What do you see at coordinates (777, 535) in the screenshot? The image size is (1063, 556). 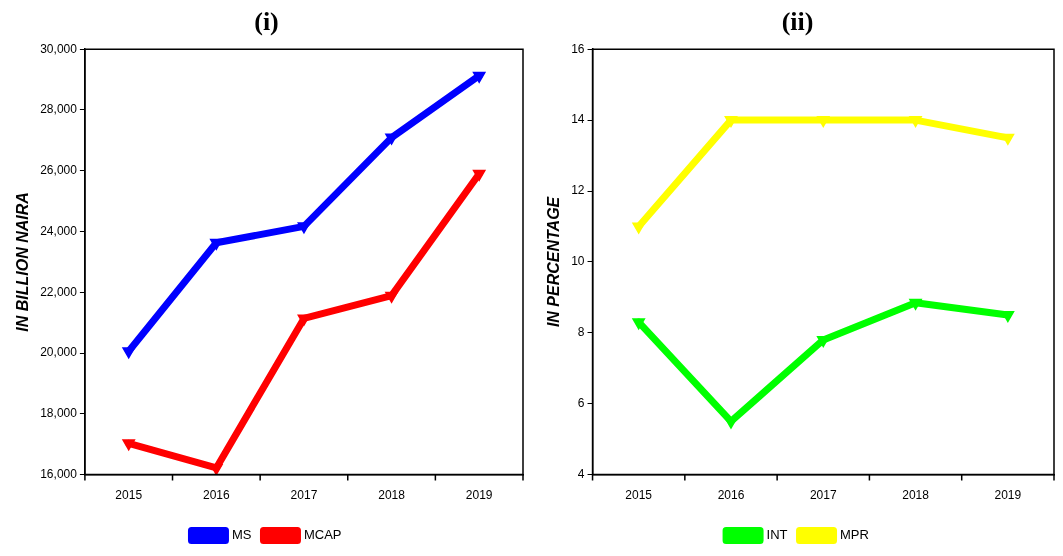 I see `legend-label: INT` at bounding box center [777, 535].